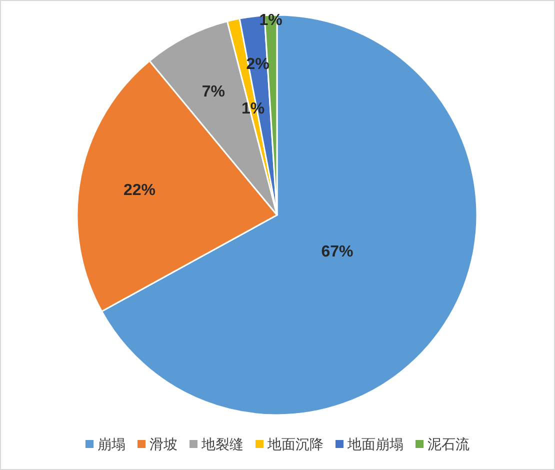  Describe the element at coordinates (112, 444) in the screenshot. I see `legend-label: 崩塌` at that location.